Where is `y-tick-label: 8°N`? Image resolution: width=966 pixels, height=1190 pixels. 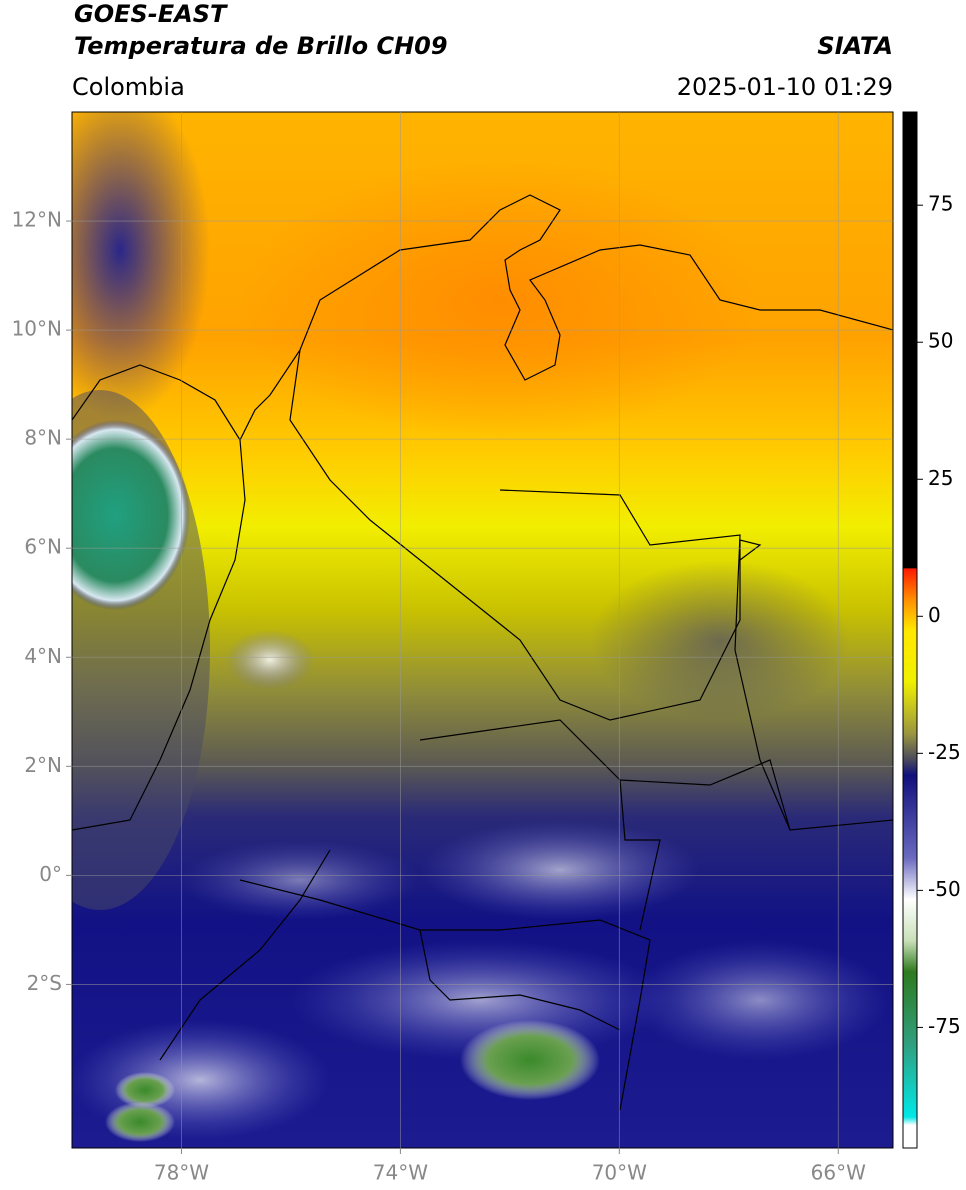
y-tick-label: 8°N is located at coordinates (43, 438).